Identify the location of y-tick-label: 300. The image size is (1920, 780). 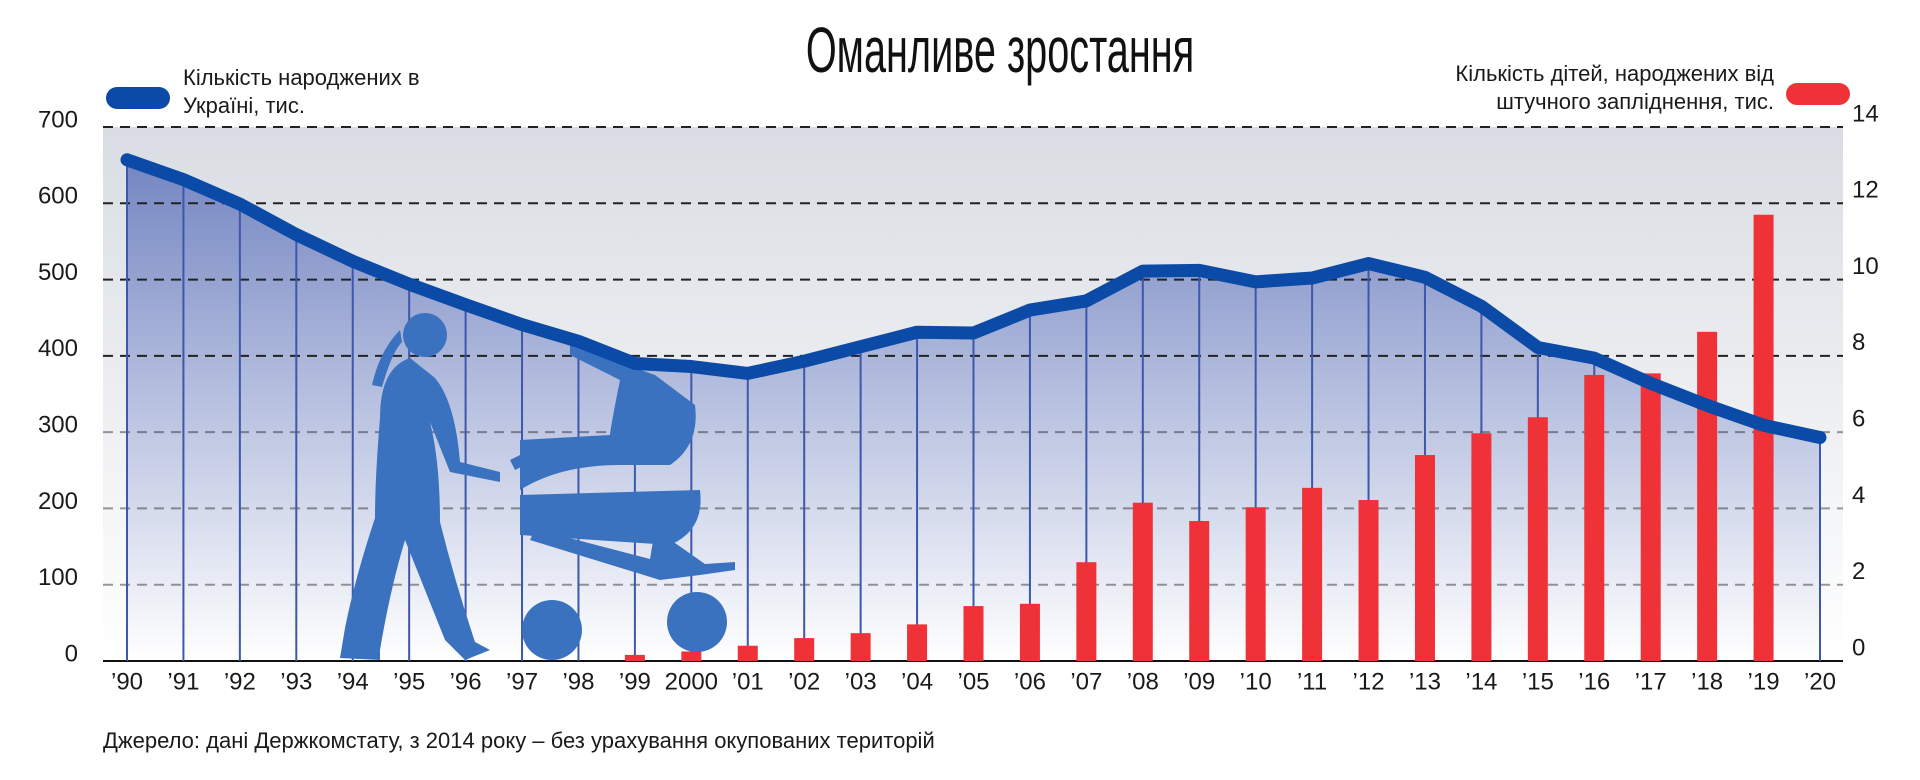
(58, 424).